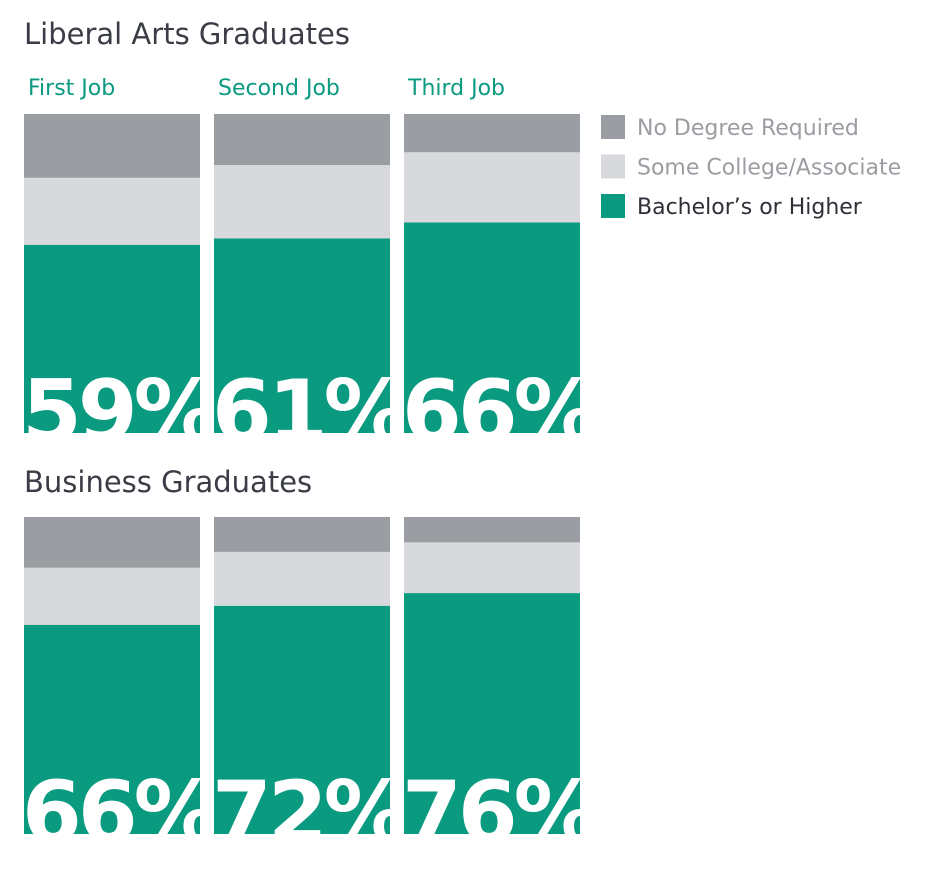  What do you see at coordinates (748, 128) in the screenshot?
I see `legend-label: No Degree Required` at bounding box center [748, 128].